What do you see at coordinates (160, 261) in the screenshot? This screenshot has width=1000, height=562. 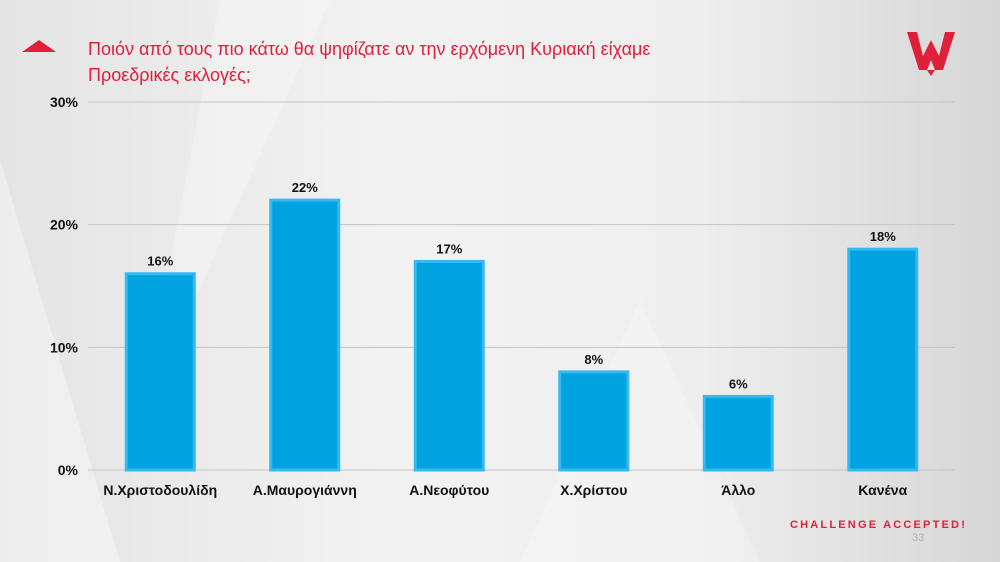 I see `data-label: 16%` at bounding box center [160, 261].